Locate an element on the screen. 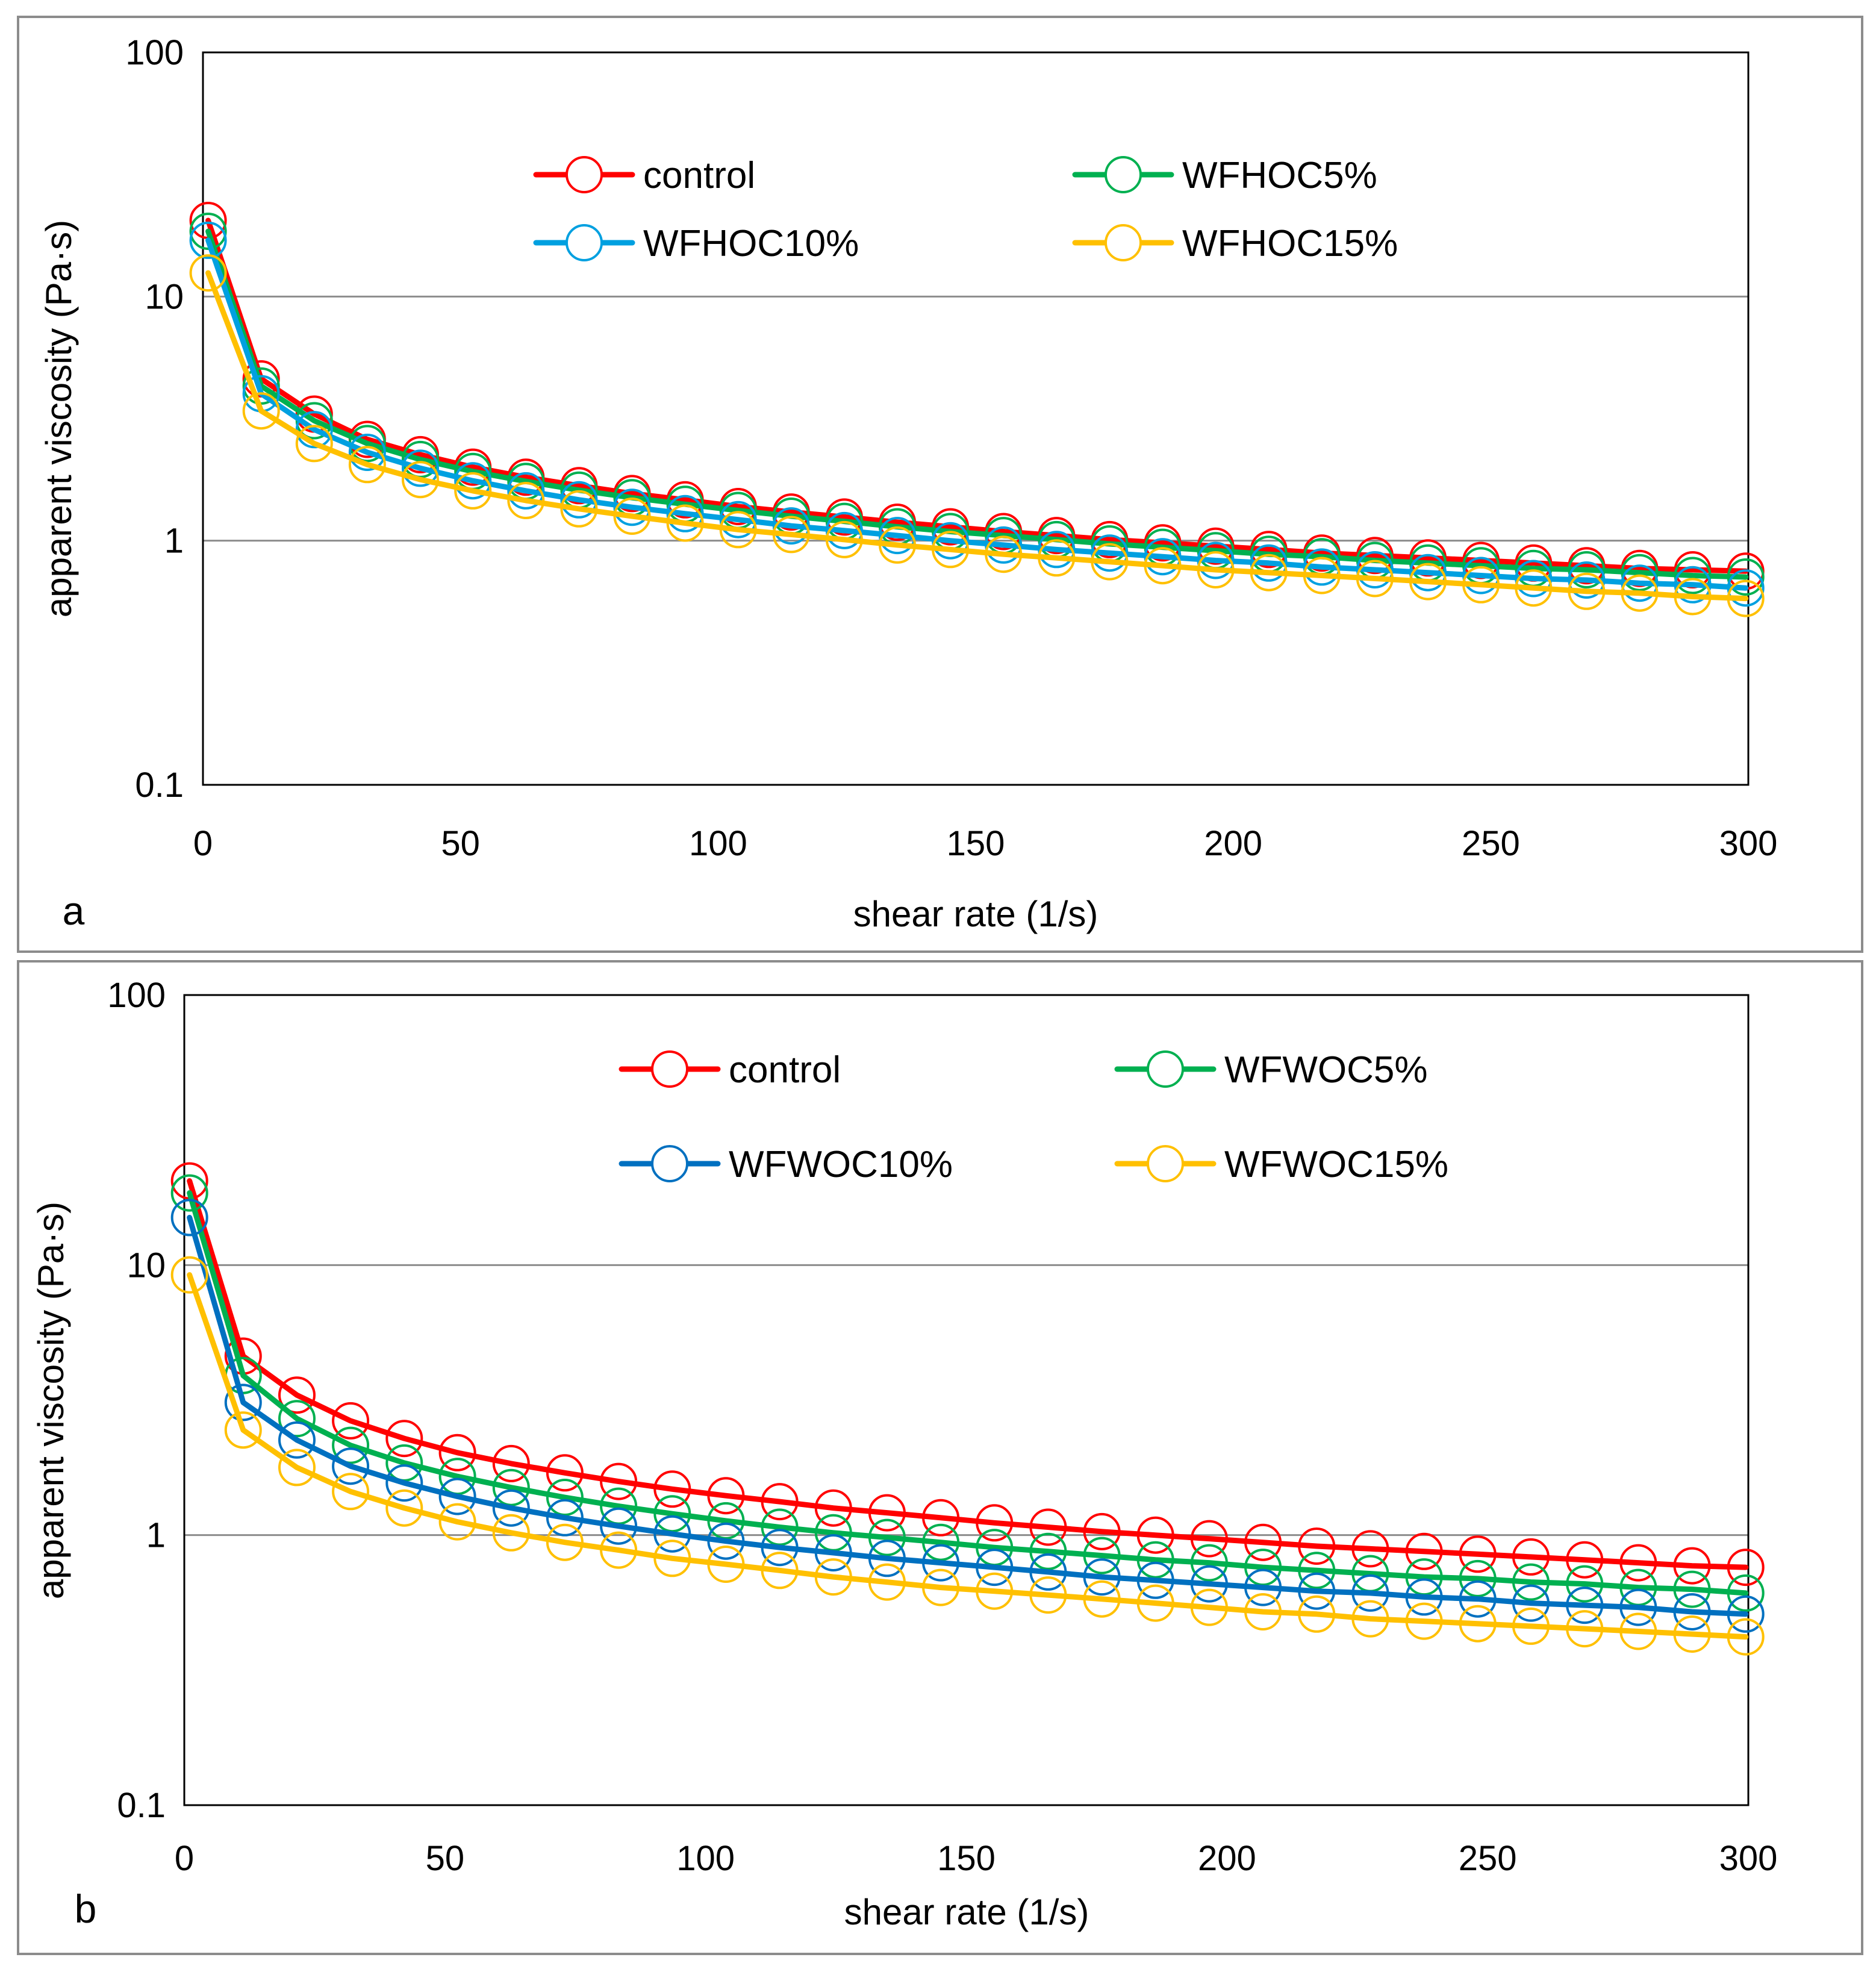  panel-a-x-tick-0: 0 is located at coordinates (203, 843).